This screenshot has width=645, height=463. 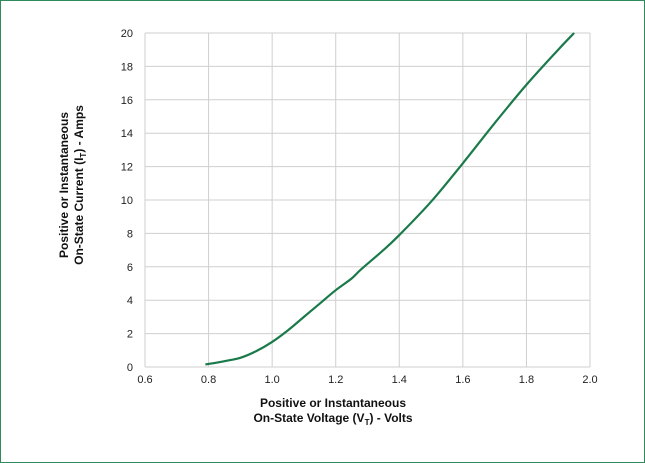 I want to click on y-tick-labels: 0 2 4 6 8 10 12 14 16 18 20, so click(x=127, y=201).